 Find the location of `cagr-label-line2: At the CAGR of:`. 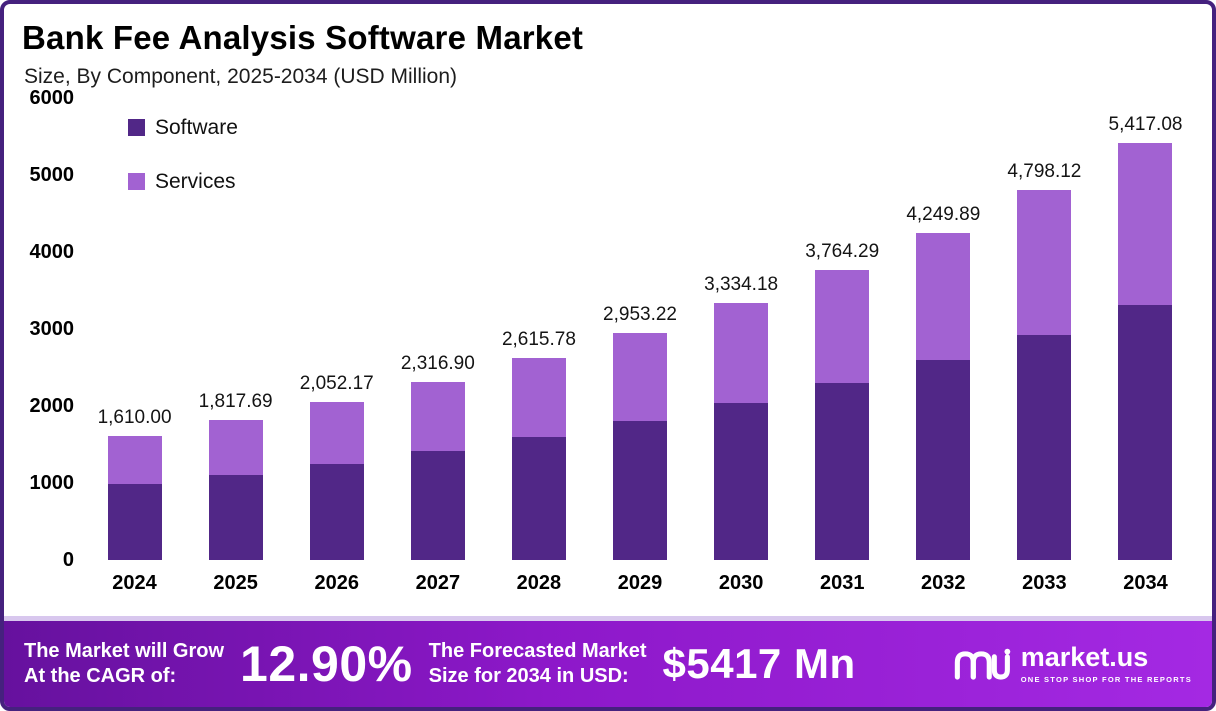

cagr-label-line2: At the CAGR of: is located at coordinates (100, 676).